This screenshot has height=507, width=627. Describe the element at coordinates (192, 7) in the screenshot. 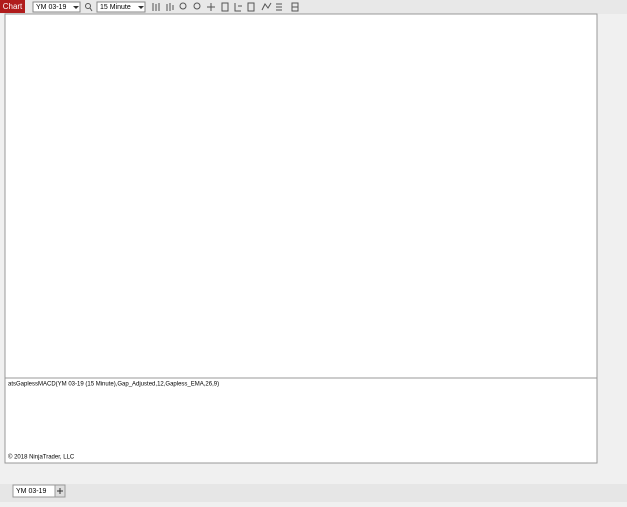

I see `toolbar-icons` at that location.